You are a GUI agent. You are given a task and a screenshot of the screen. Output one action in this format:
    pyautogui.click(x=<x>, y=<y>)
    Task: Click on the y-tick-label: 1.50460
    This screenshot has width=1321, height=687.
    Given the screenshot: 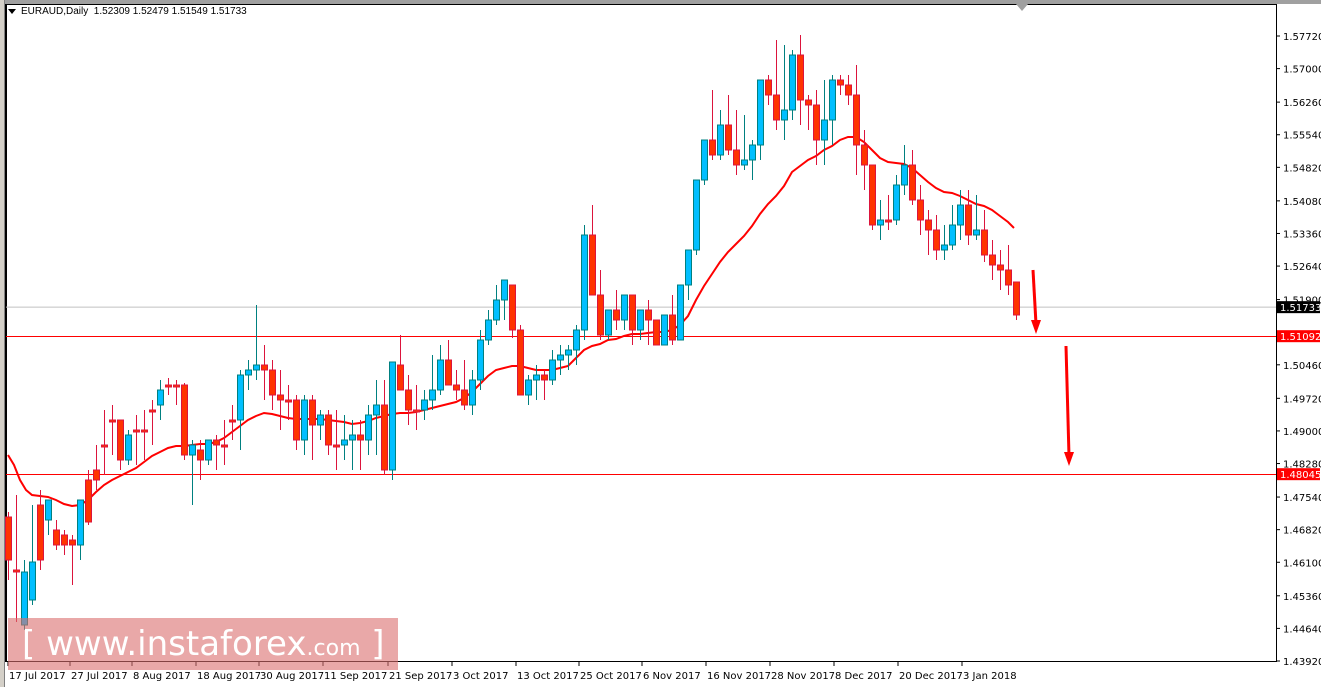 What is the action you would take?
    pyautogui.click(x=1302, y=366)
    